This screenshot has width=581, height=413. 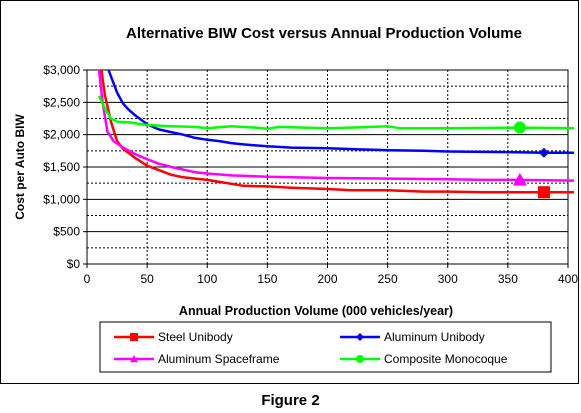 I want to click on y-axis-label: Cost per Auto BIW, so click(x=20, y=167).